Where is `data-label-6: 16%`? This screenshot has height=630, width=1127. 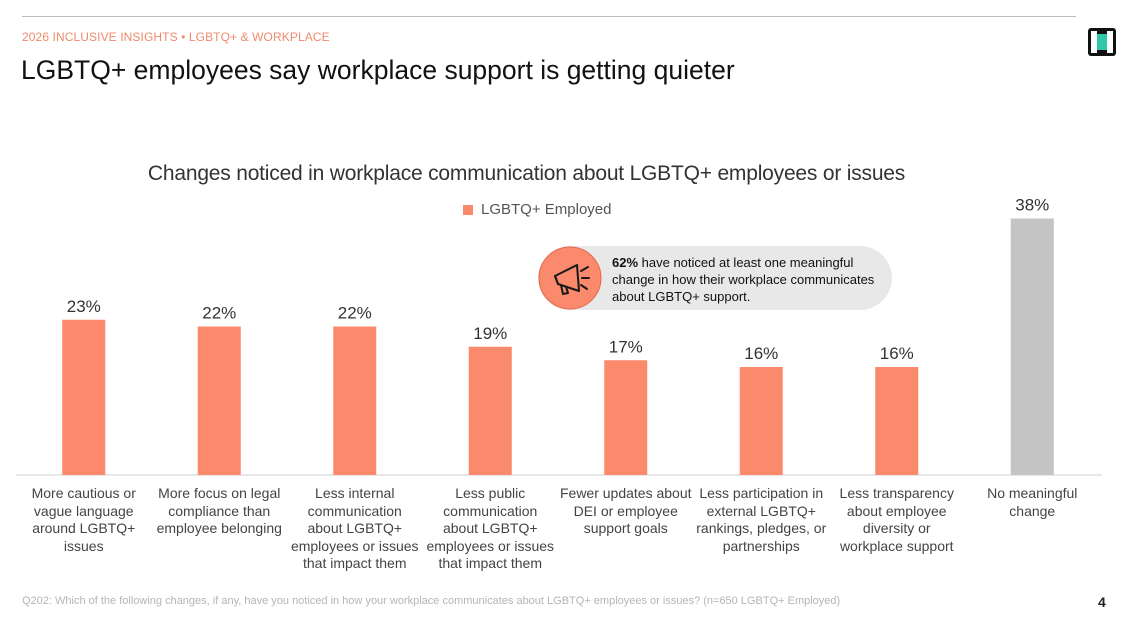 data-label-6: 16% is located at coordinates (761, 353).